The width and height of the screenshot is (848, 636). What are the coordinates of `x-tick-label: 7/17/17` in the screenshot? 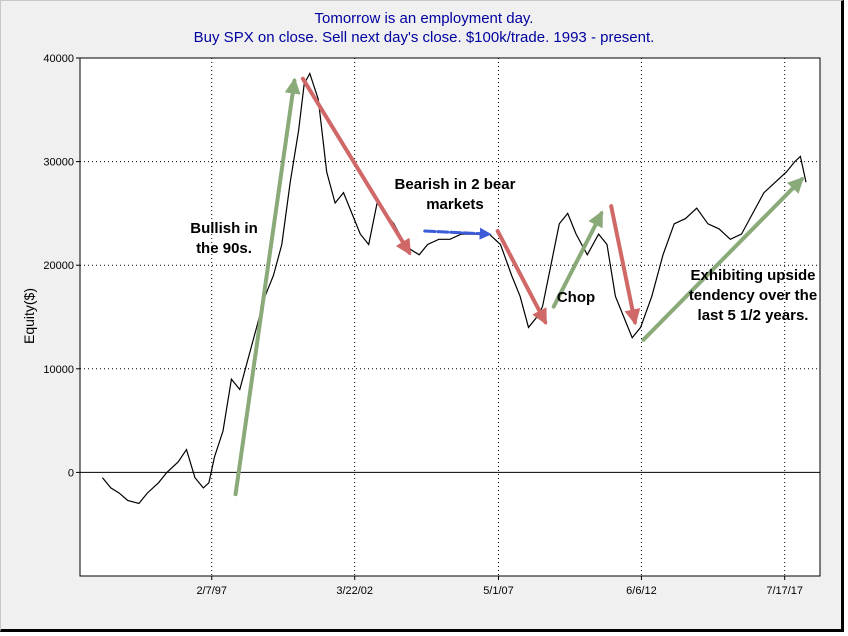 It's located at (784, 591).